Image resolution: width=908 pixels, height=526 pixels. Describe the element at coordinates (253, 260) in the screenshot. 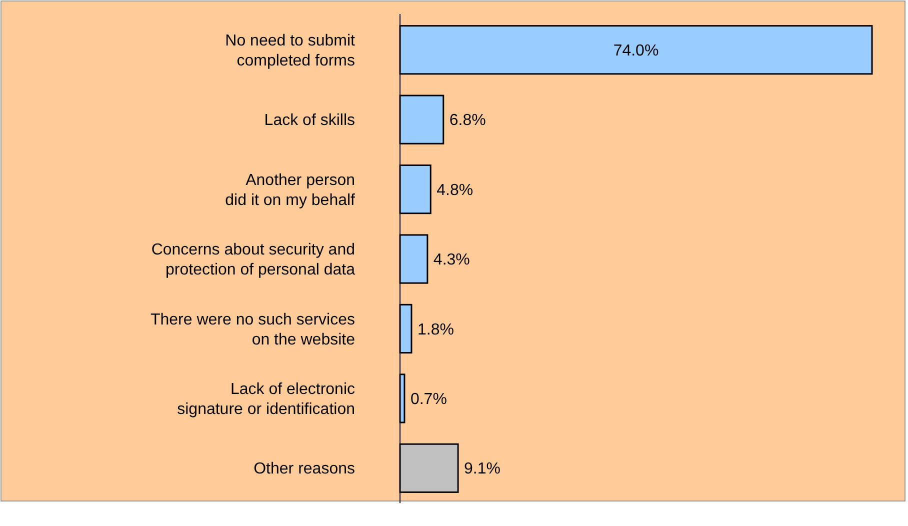

I see `y-tick-label: Concerns about security and protection of personal data` at that location.